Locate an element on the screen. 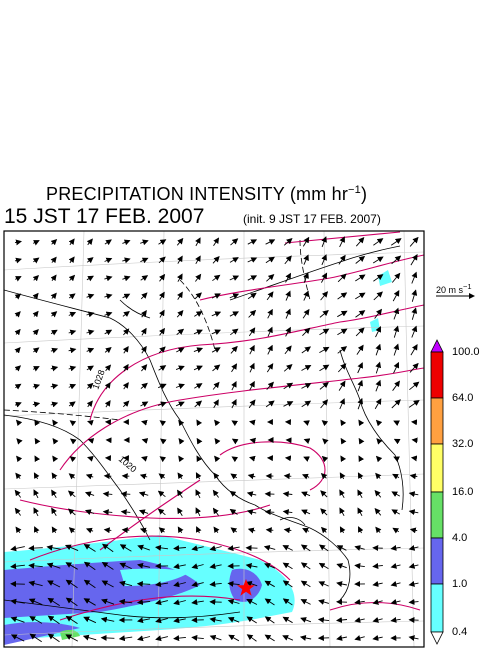 The width and height of the screenshot is (500, 650). location-marker is located at coordinates (246, 587).